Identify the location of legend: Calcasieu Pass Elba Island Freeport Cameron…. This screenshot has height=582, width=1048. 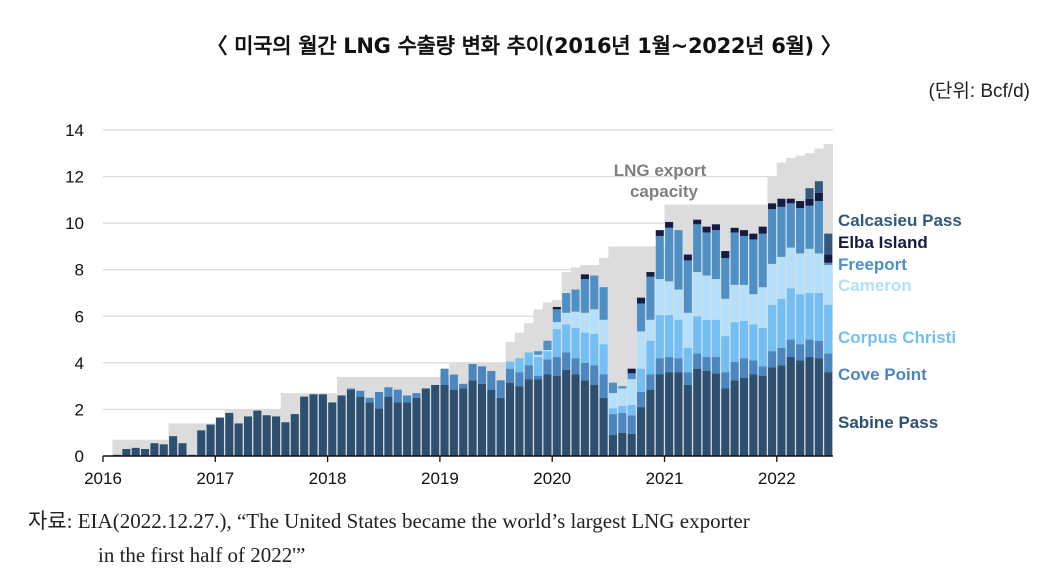
(900, 321).